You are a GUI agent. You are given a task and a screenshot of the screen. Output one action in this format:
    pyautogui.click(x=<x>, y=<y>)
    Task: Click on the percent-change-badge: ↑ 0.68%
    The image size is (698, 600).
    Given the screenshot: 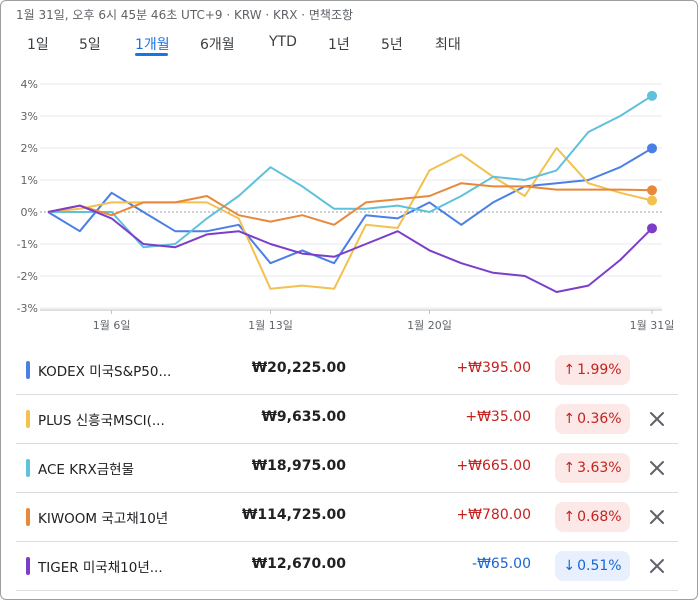 What is the action you would take?
    pyautogui.click(x=592, y=517)
    